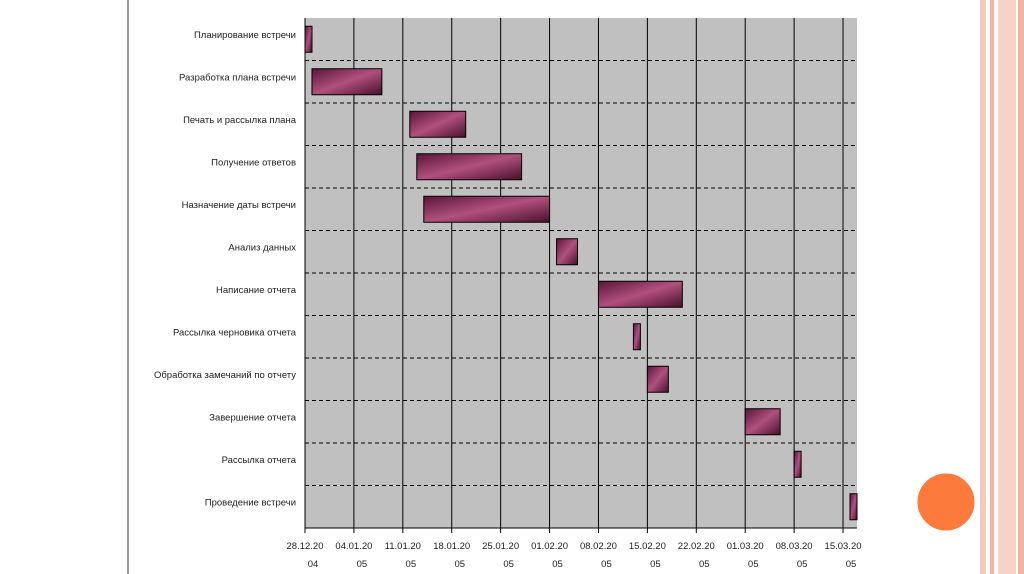  I want to click on y-tick-label: Завершение отчета, so click(252, 417).